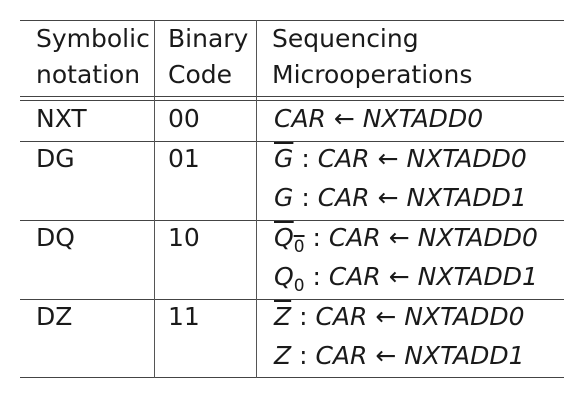 The width and height of the screenshot is (580, 410). I want to click on row-symbol: NXT, so click(61, 118).